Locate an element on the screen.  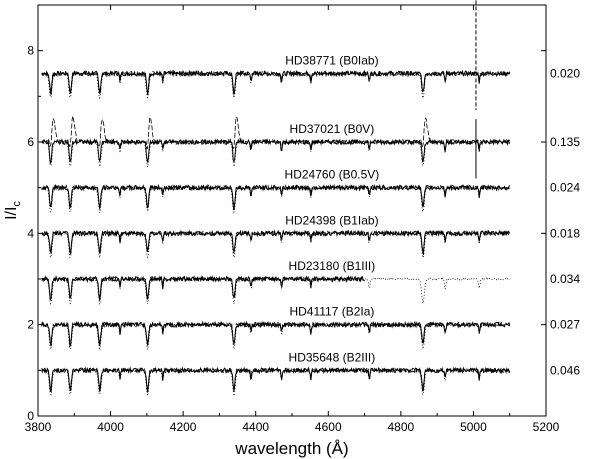
rms-label: 0.020 is located at coordinates (565, 74).